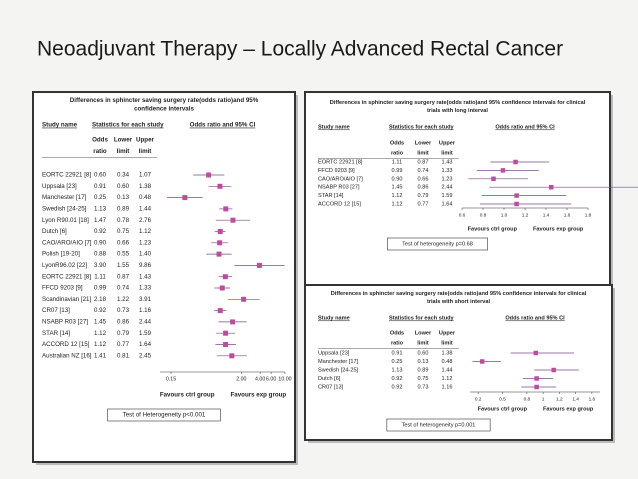  What do you see at coordinates (543, 399) in the screenshot?
I see `x-tick-label: 1` at bounding box center [543, 399].